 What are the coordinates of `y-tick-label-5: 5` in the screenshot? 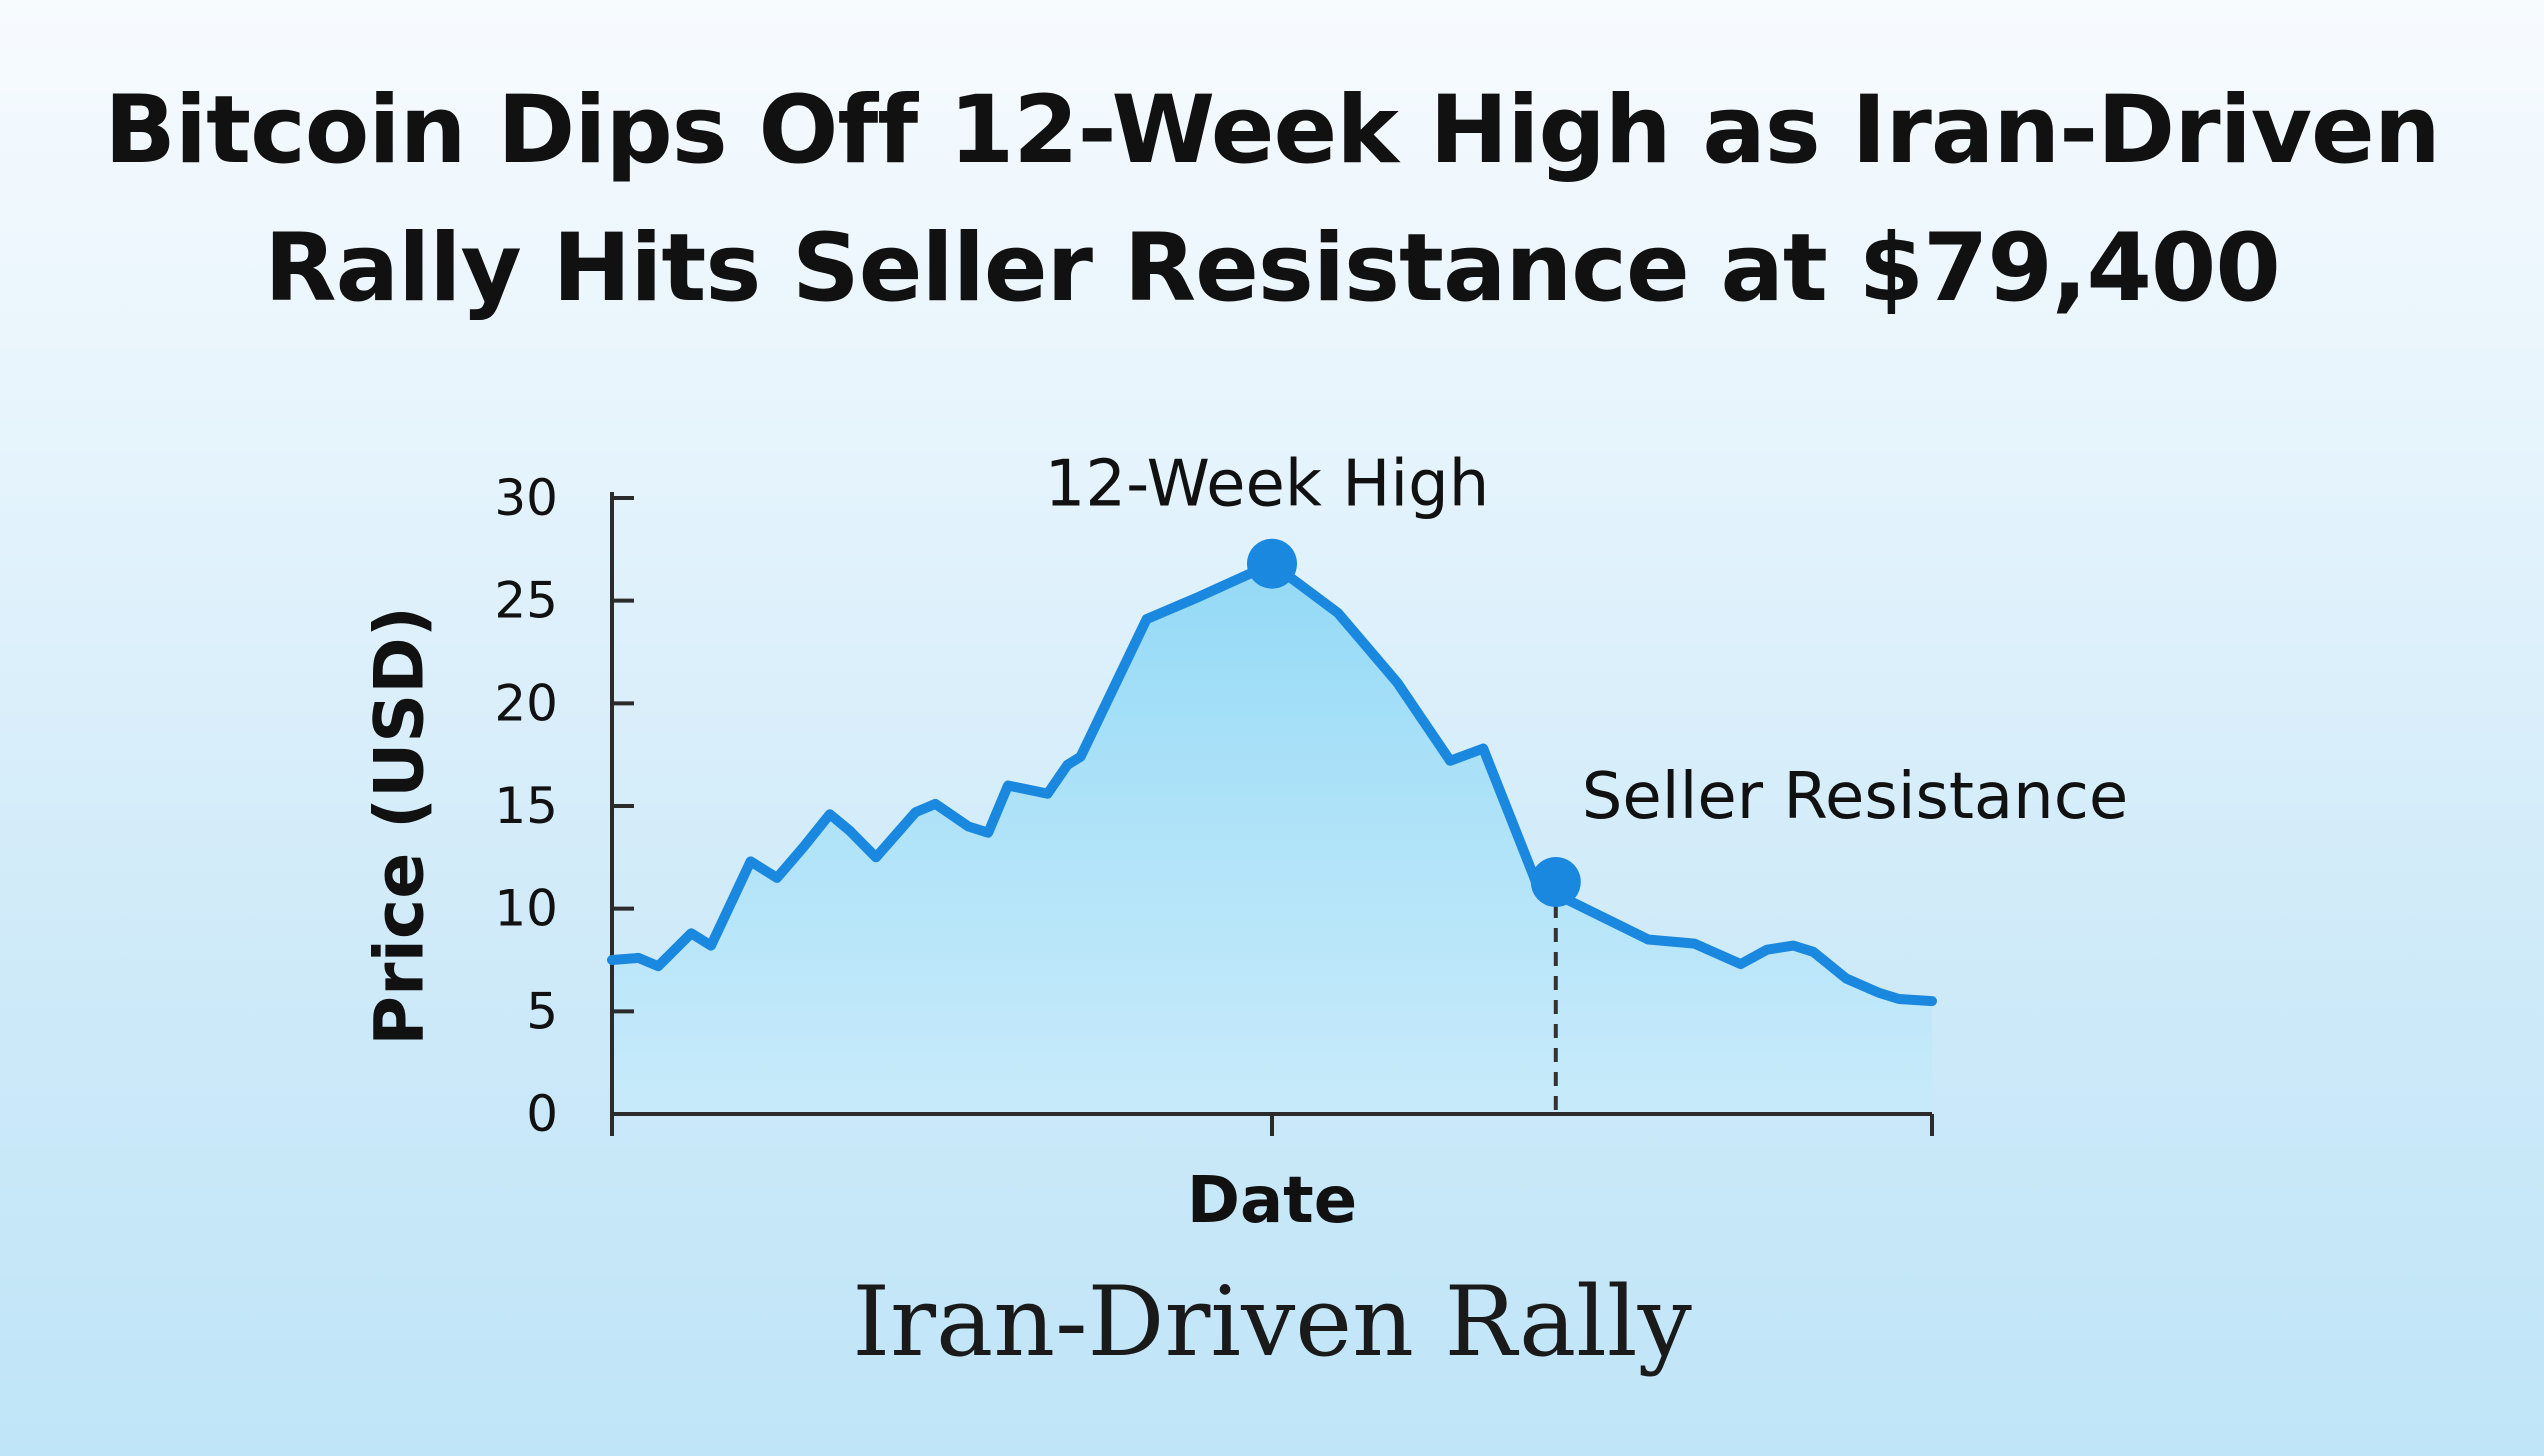 It's located at (542, 1011).